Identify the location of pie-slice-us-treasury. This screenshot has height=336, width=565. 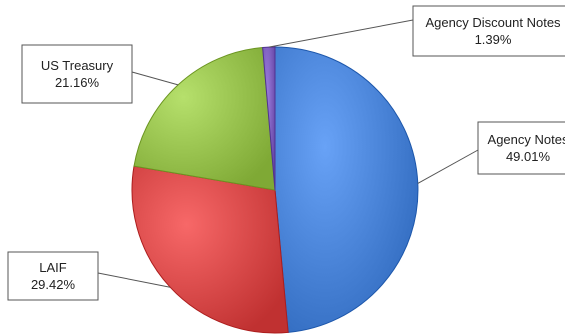
(204, 118).